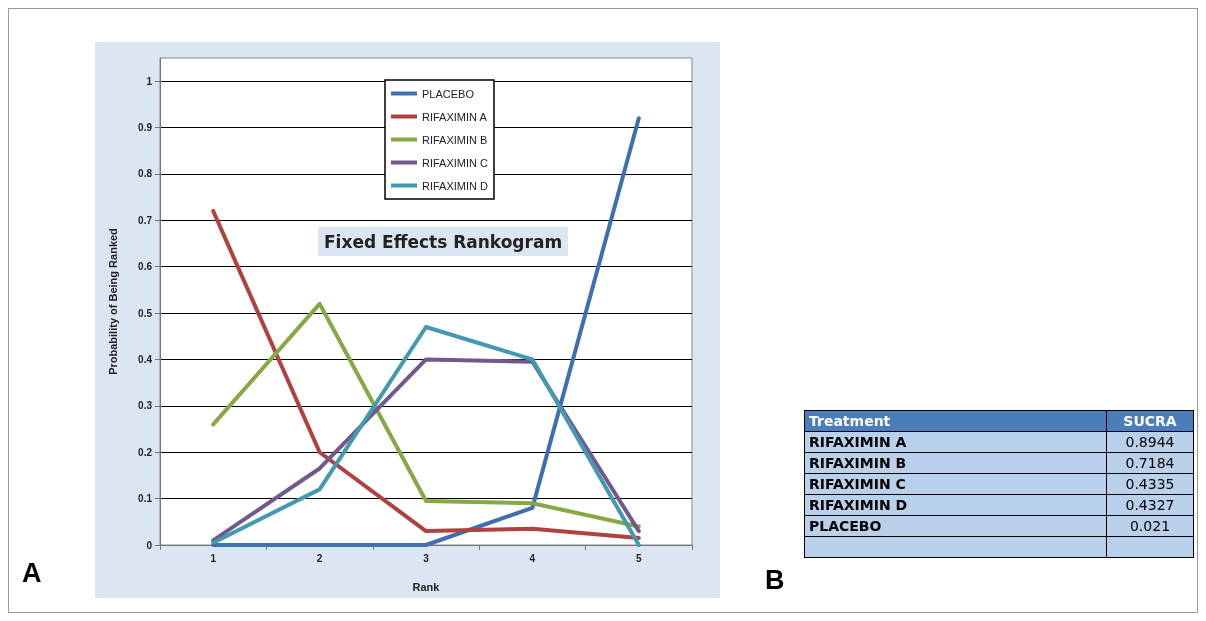 The image size is (1206, 621). What do you see at coordinates (319, 558) in the screenshot?
I see `x-tick-label: 2` at bounding box center [319, 558].